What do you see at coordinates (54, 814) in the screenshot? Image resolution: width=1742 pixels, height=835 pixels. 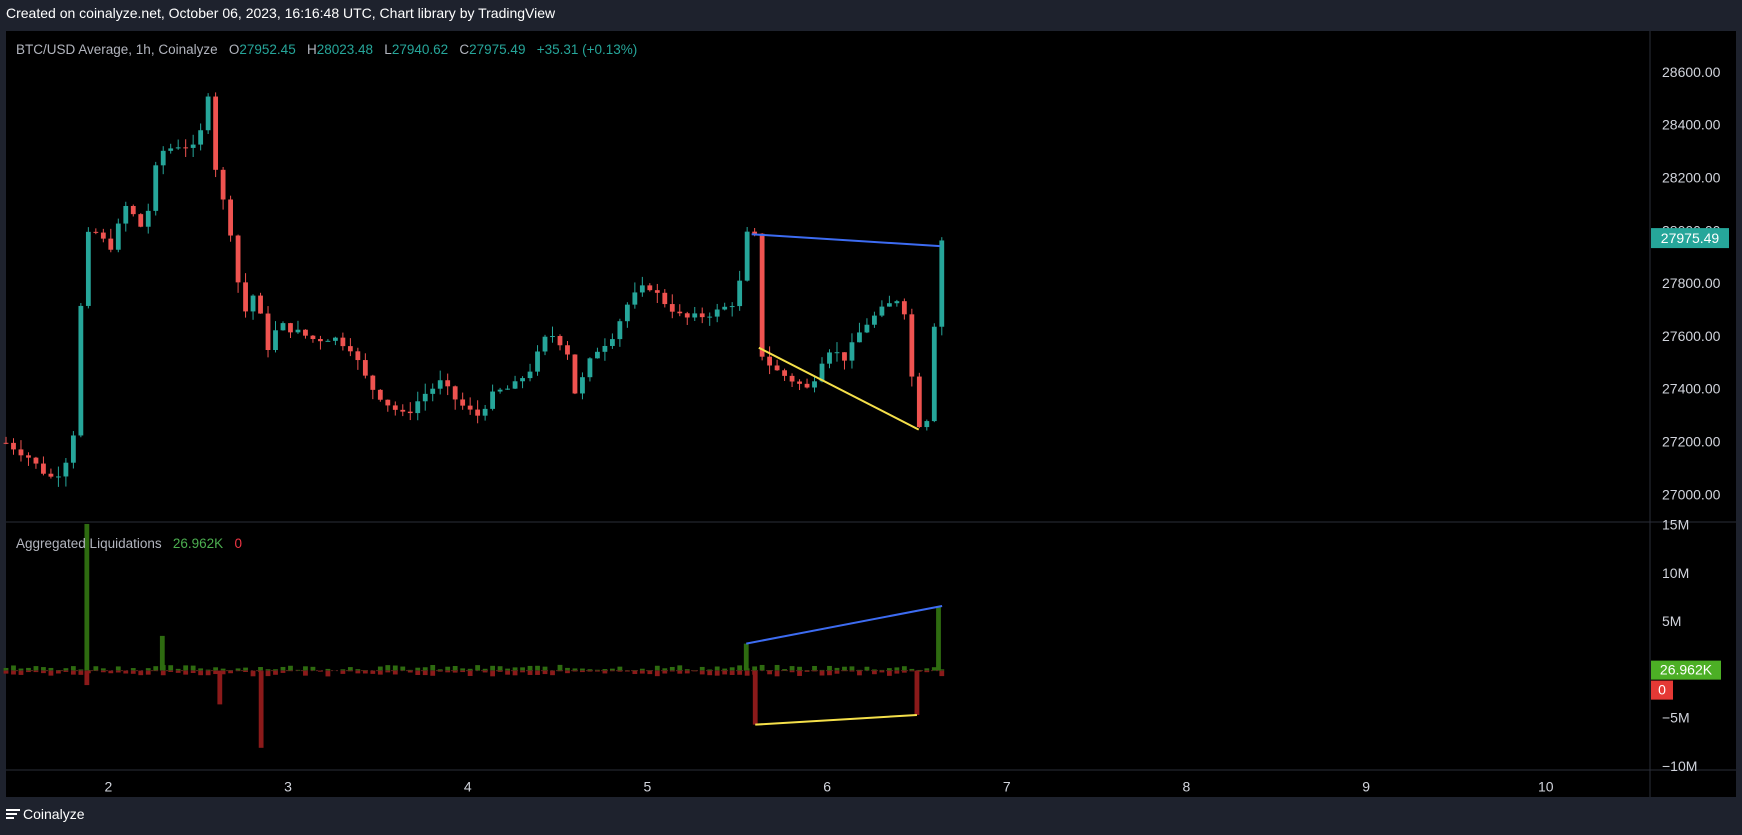 I see `brand-name: Coinalyze` at bounding box center [54, 814].